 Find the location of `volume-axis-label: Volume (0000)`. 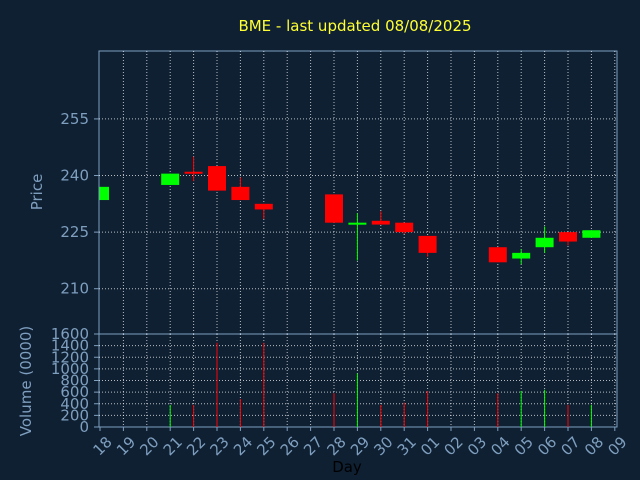

volume-axis-label: Volume (0000) is located at coordinates (26, 381).